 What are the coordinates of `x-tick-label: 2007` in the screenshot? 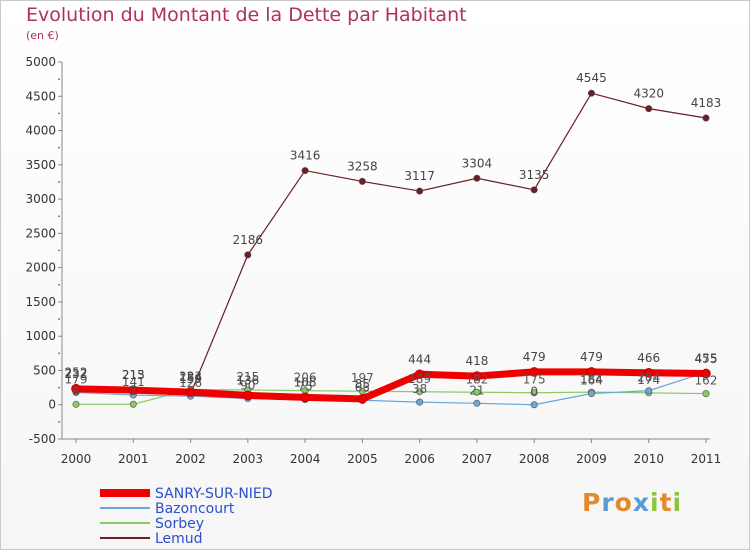 It's located at (477, 459).